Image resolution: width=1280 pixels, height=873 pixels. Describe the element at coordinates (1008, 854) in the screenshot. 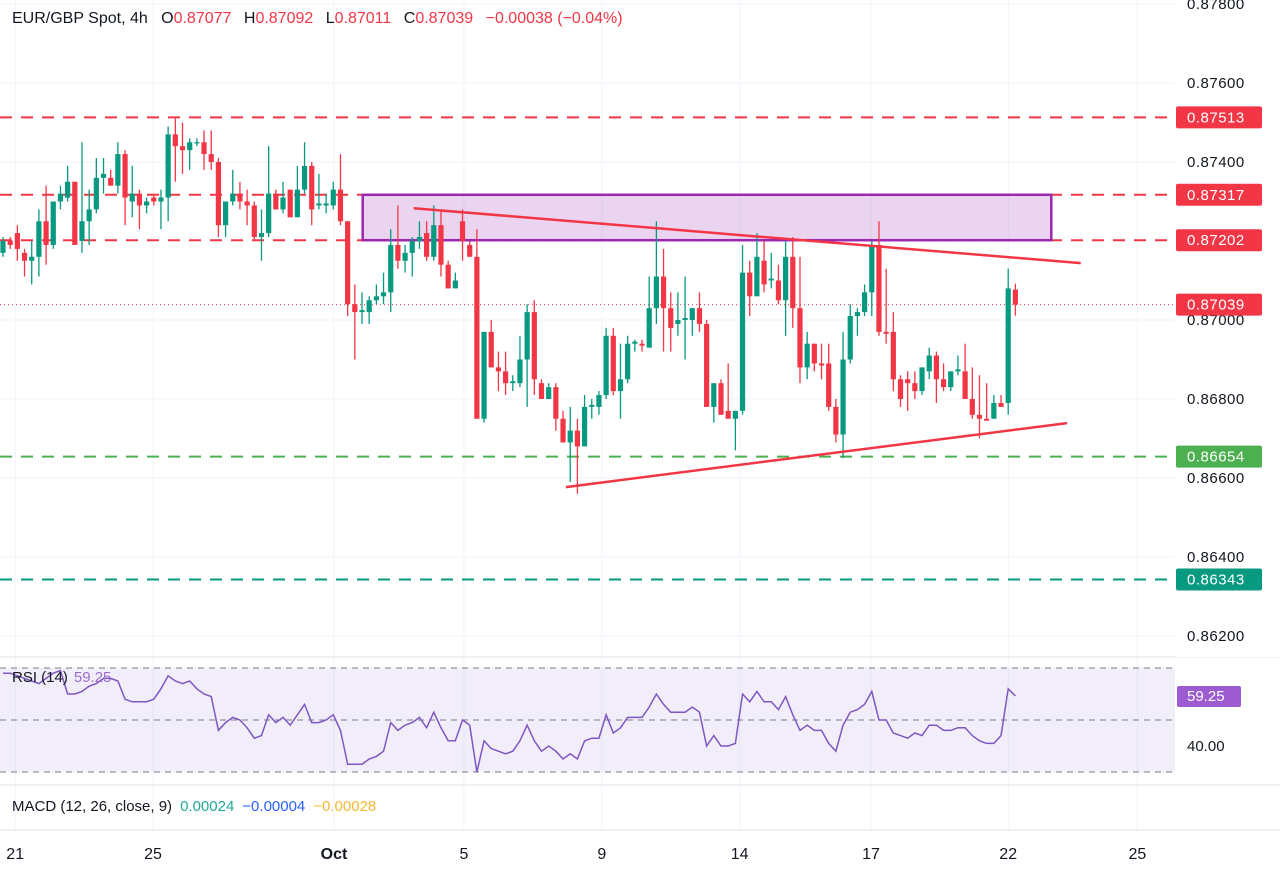

I see `time-tick-label: 22` at that location.